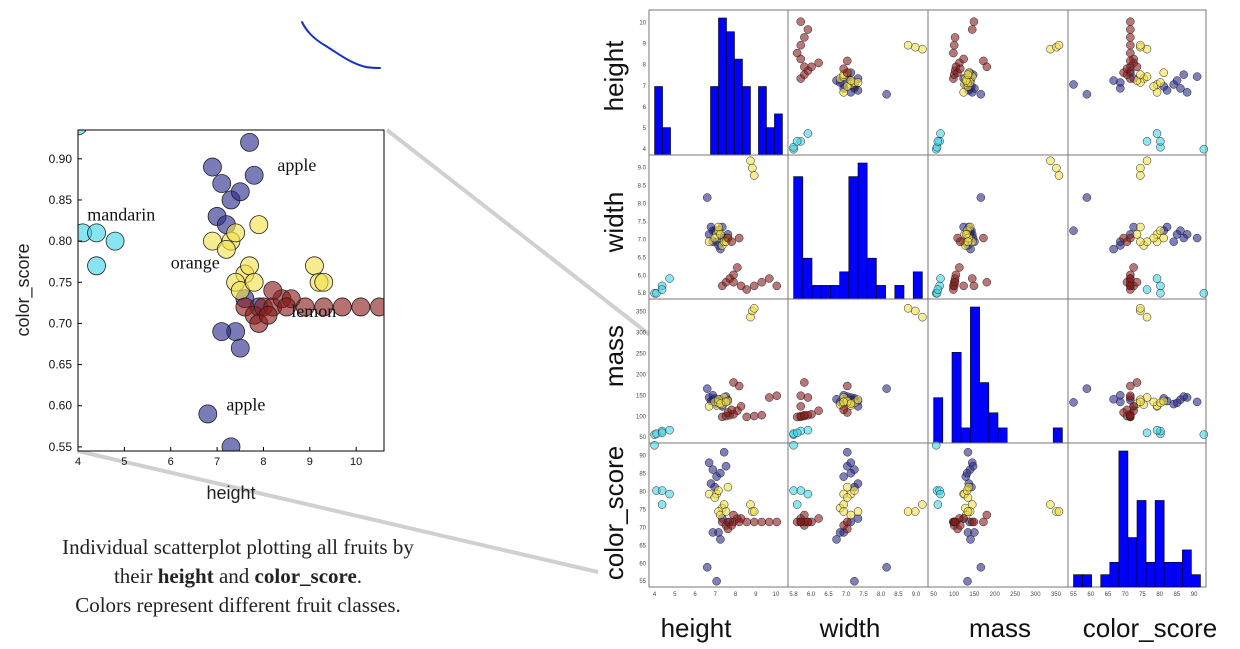 Image resolution: width=1240 pixels, height=649 pixels. What do you see at coordinates (756, 595) in the screenshot?
I see `matrix-x-tick-label: 9` at bounding box center [756, 595].